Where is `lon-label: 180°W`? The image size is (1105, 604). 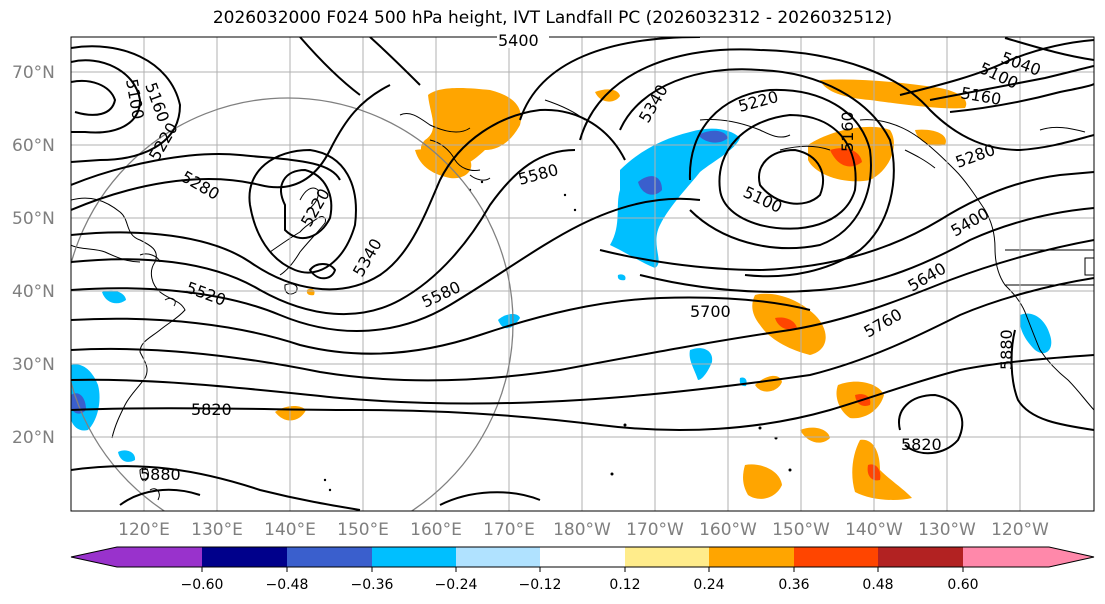
lon-label: 180°W is located at coordinates (582, 530).